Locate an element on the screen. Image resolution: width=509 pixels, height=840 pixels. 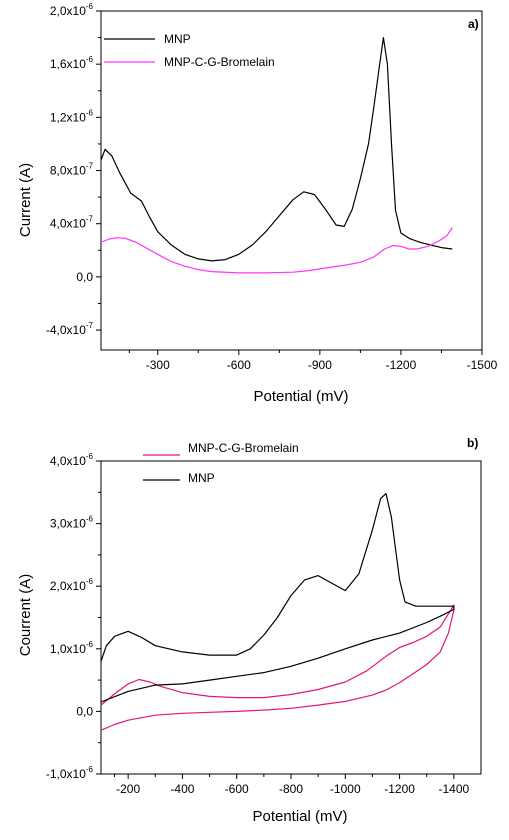
chart-a-x-tick-label: -1500 is located at coordinates (482, 365).